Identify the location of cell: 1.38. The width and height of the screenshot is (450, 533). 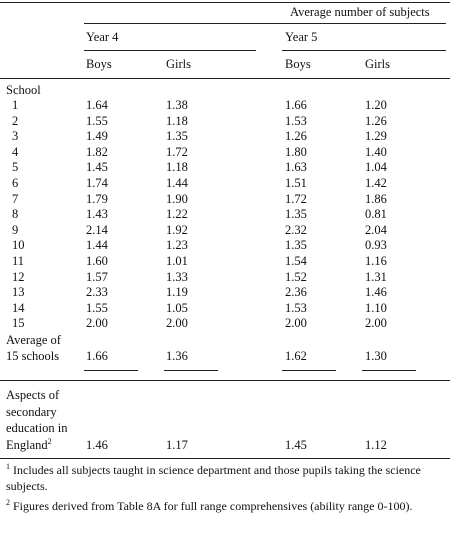
(177, 105).